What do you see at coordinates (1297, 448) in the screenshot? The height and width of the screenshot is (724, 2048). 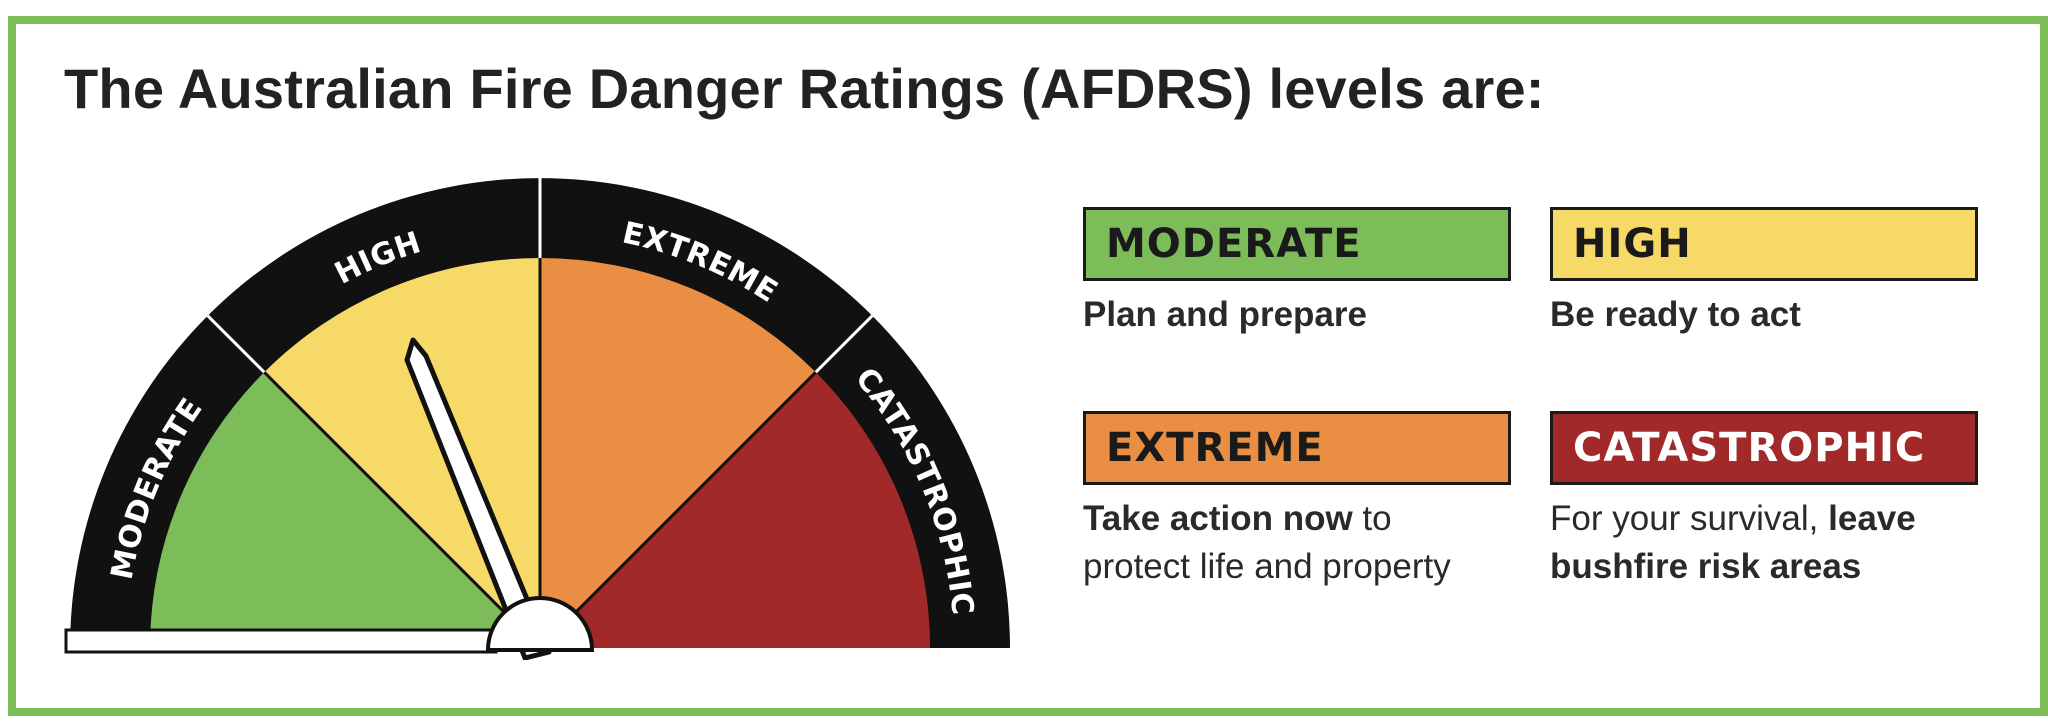 I see `rating-badge-extreme: EXTREME` at bounding box center [1297, 448].